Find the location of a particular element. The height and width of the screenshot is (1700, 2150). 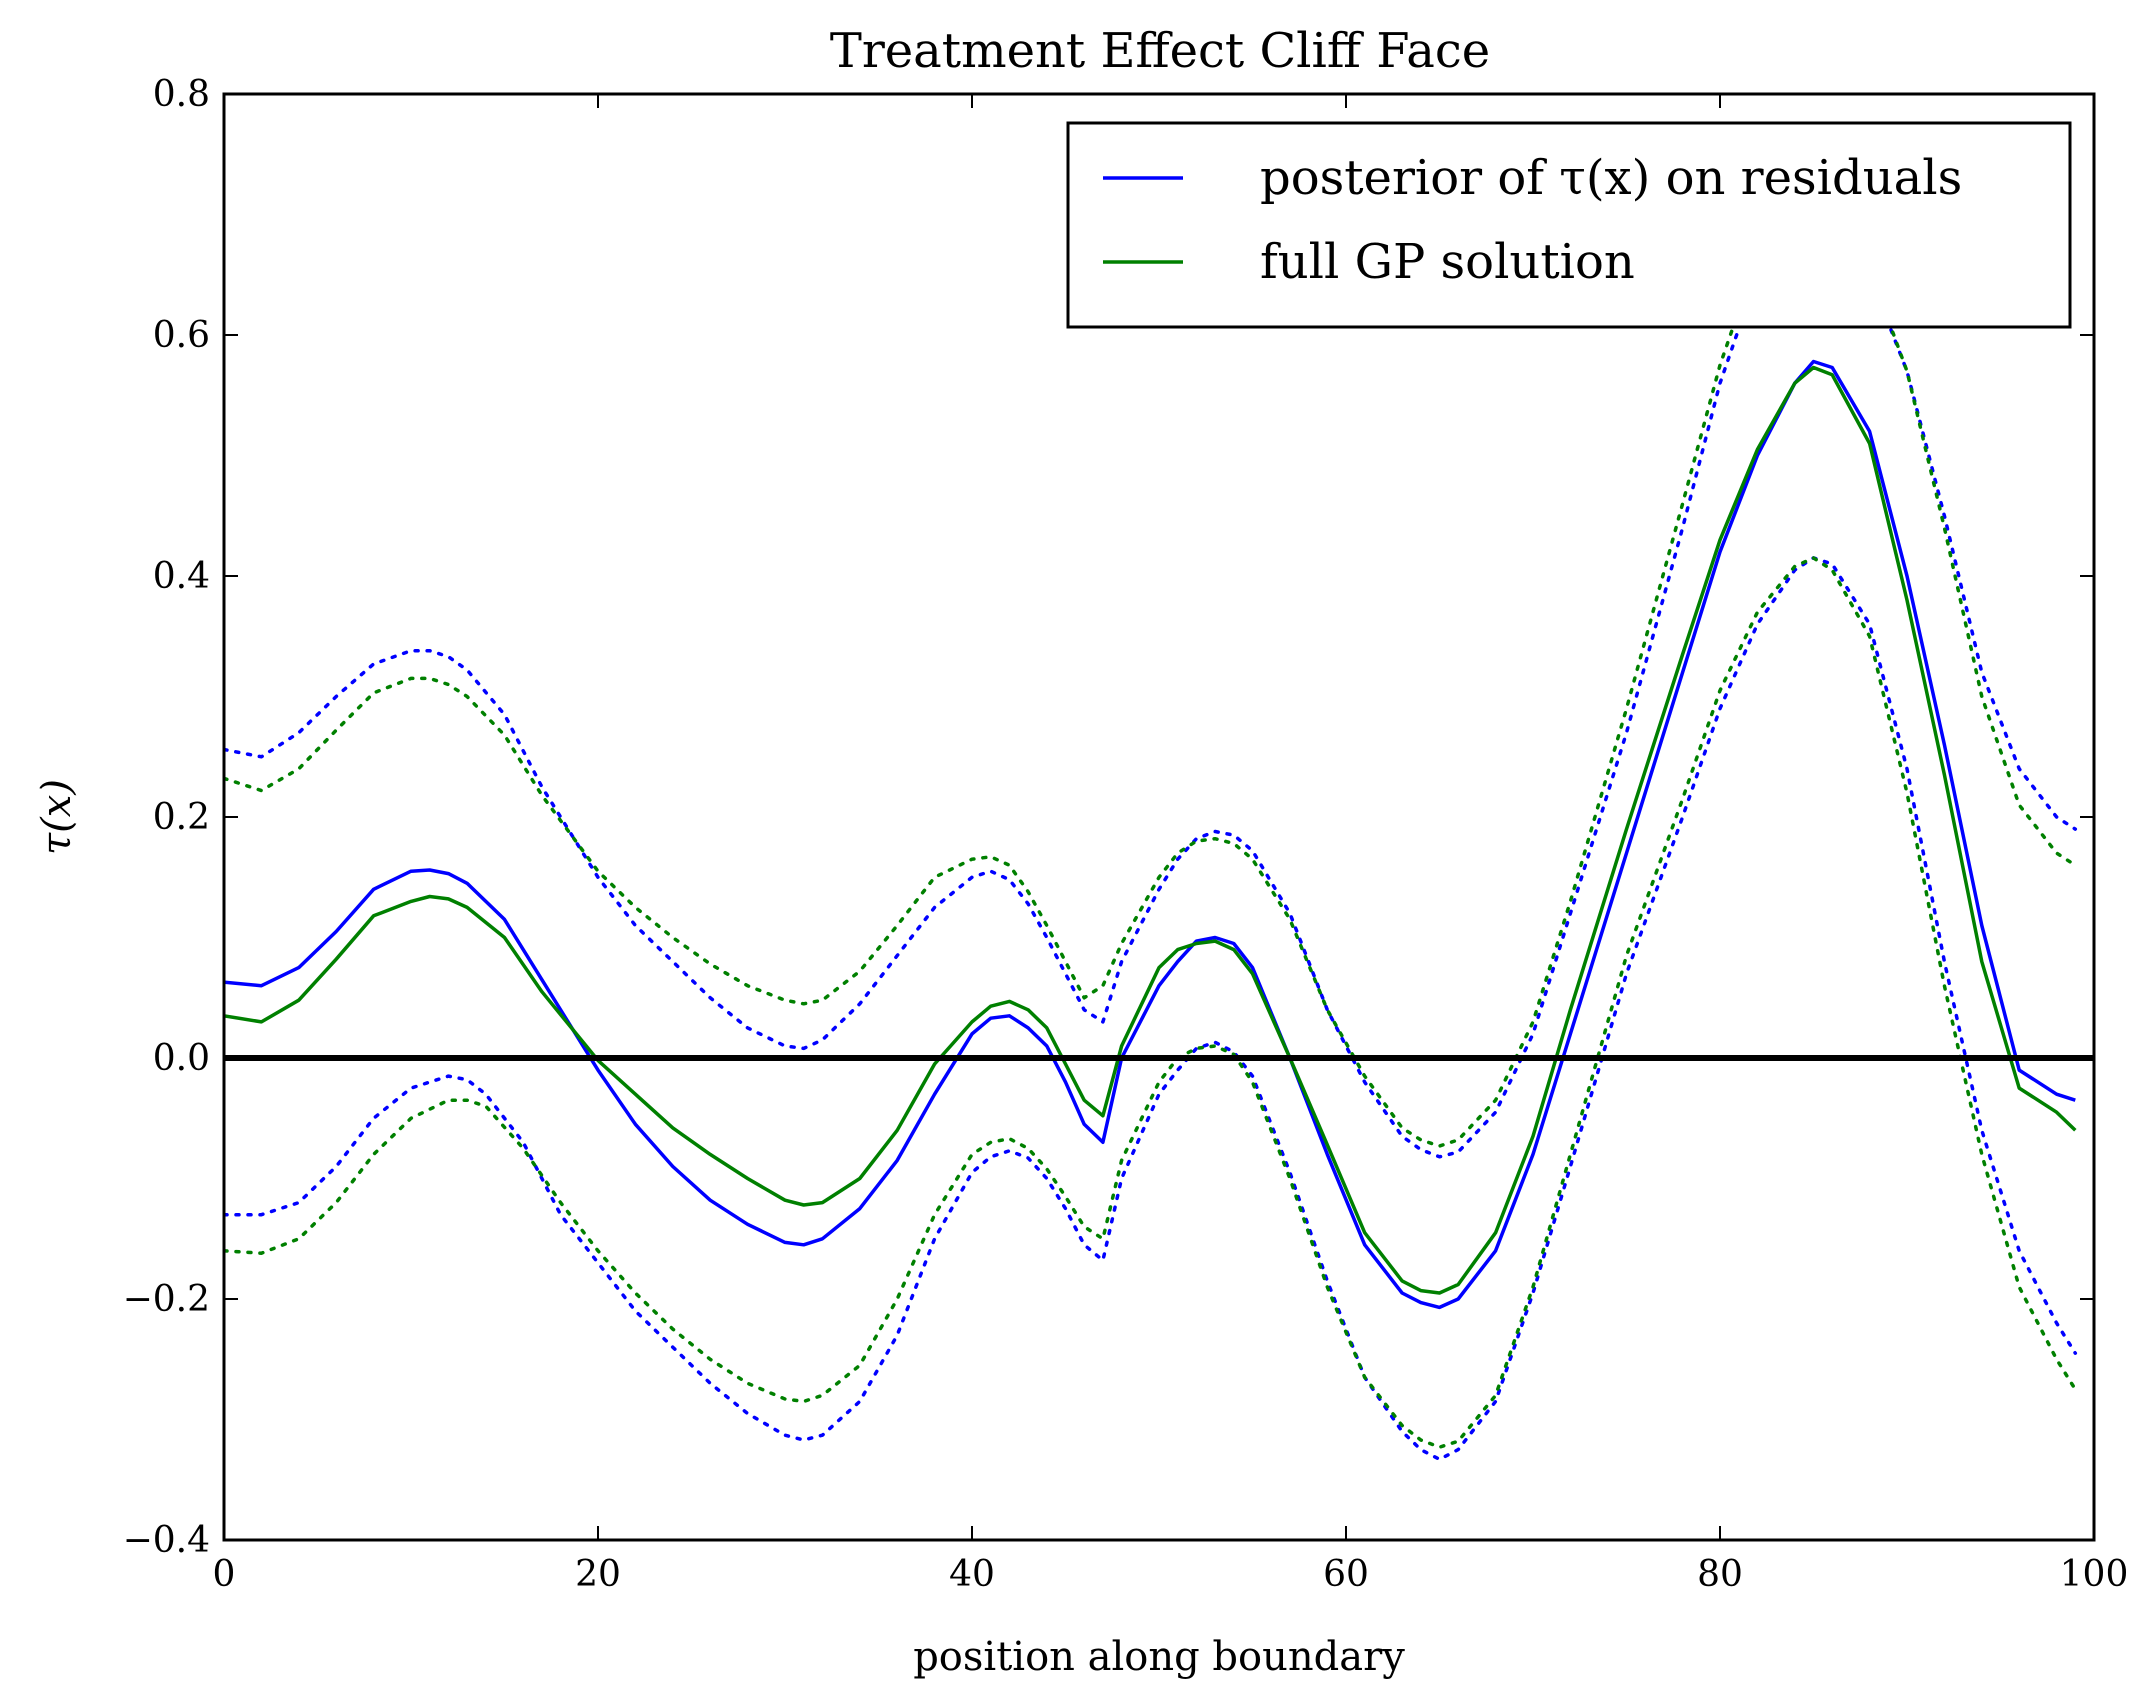

y-tick-label: 0.8 is located at coordinates (181, 94).